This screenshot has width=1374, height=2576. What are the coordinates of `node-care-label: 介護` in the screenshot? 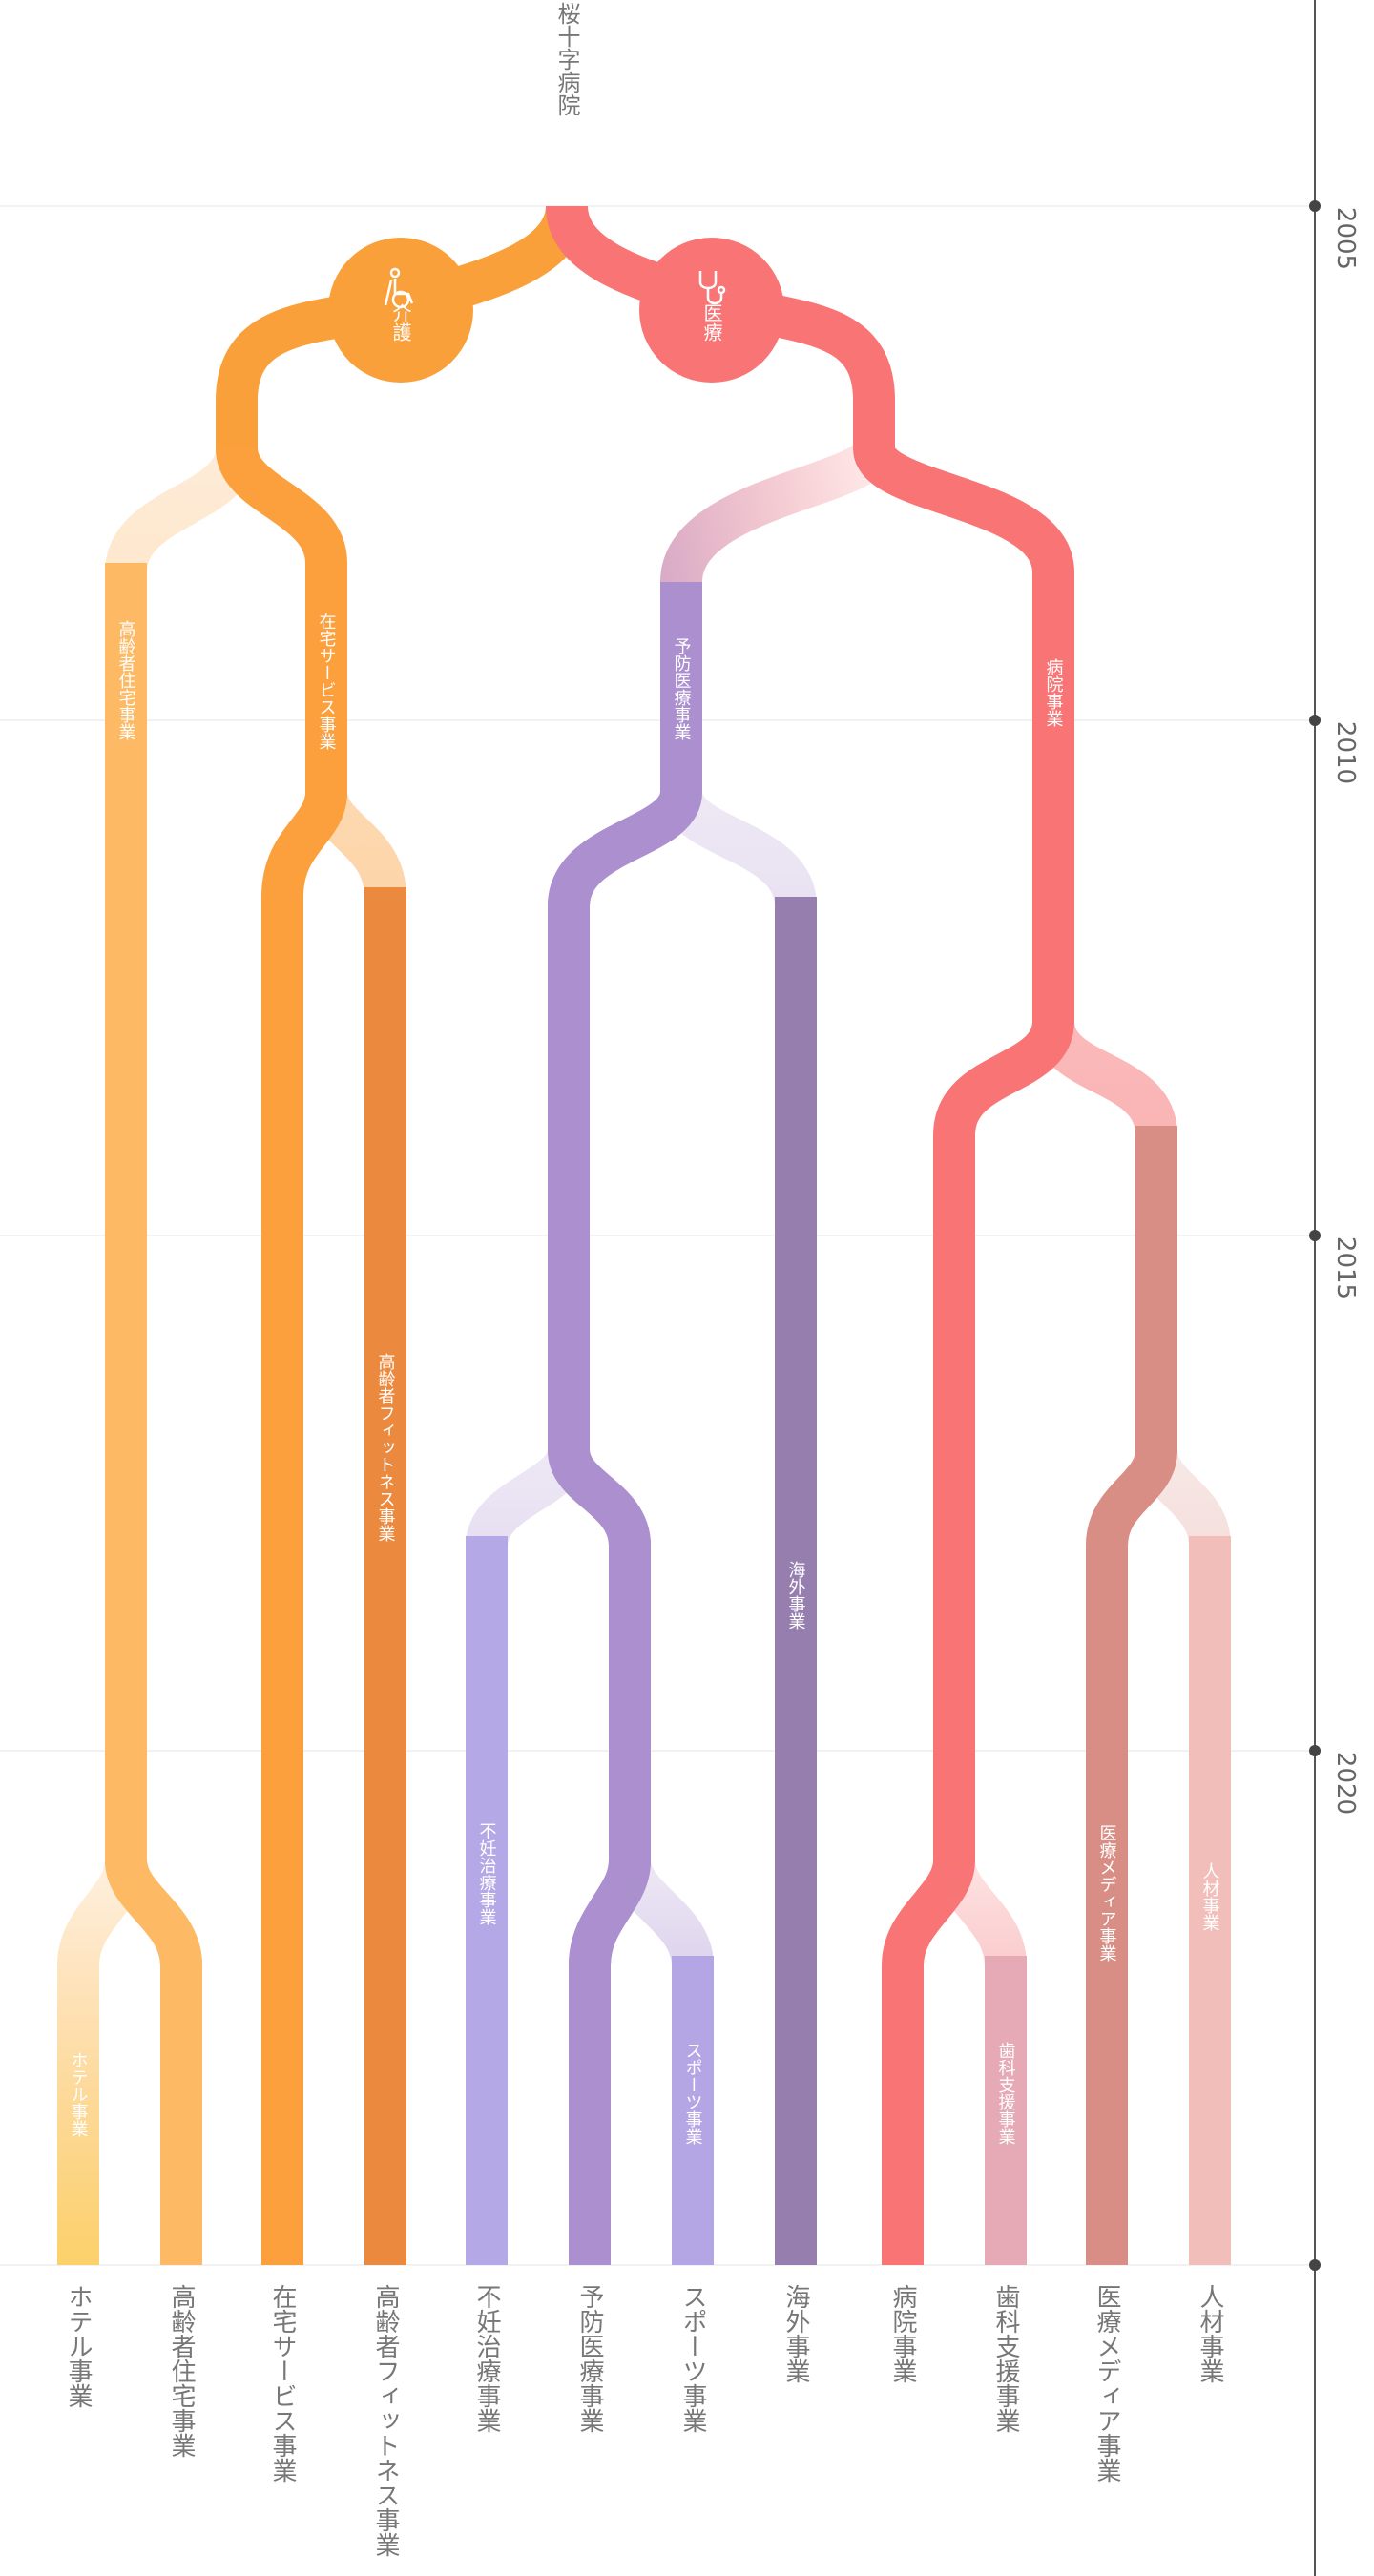 It's located at (401, 322).